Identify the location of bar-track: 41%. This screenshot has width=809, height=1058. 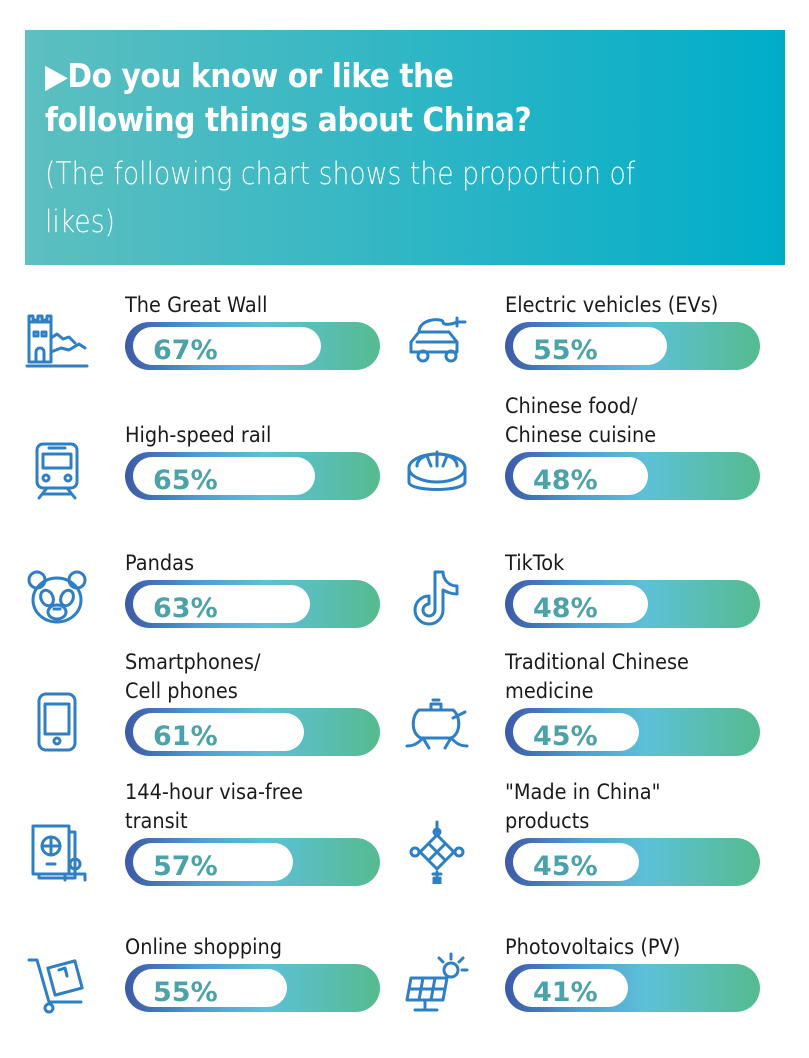
(632, 988).